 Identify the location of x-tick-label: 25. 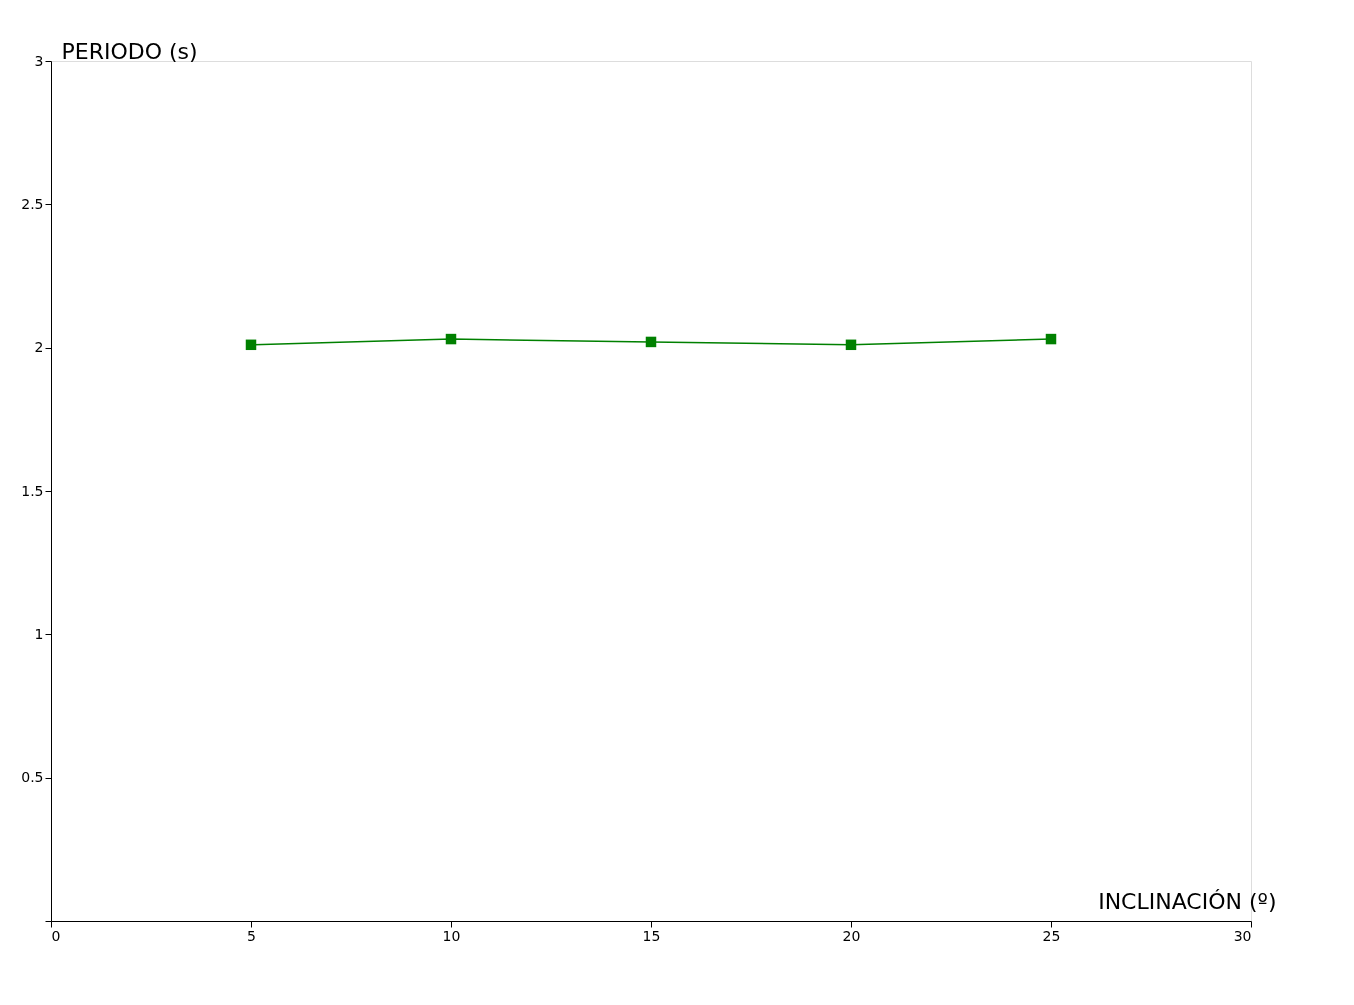
(1051, 935).